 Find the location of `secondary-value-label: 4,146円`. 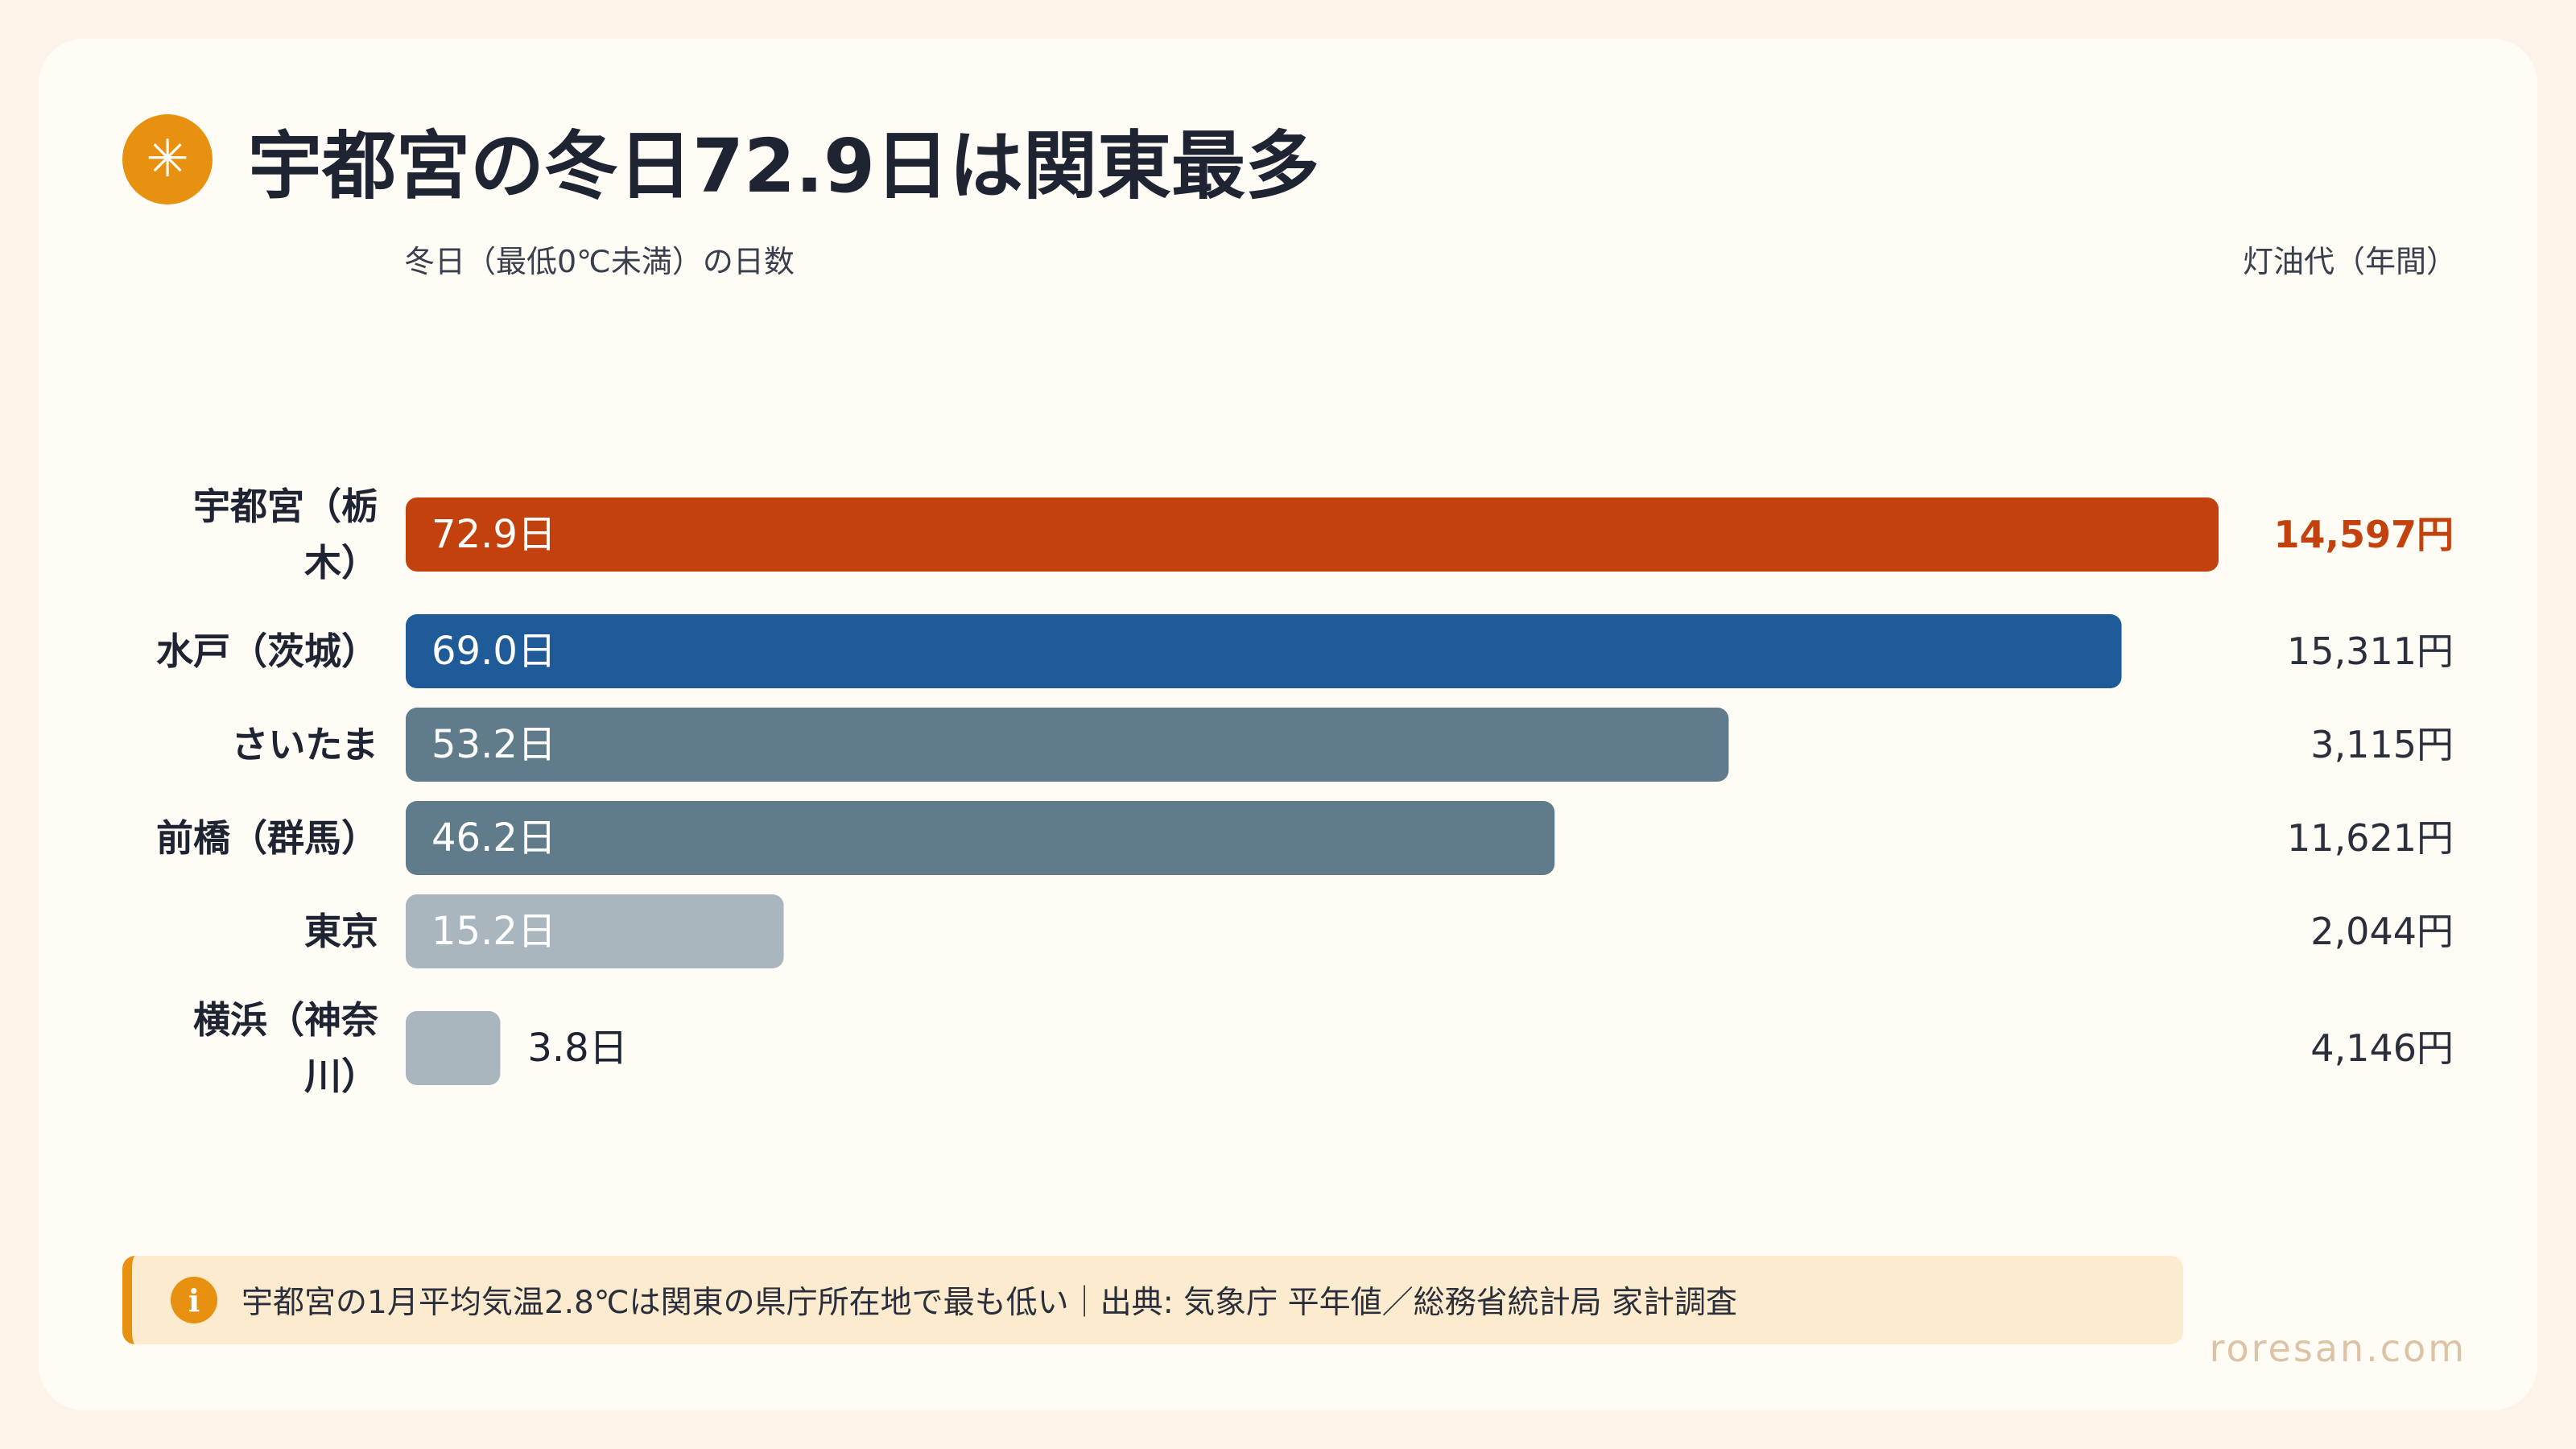

secondary-value-label: 4,146円 is located at coordinates (2382, 1048).